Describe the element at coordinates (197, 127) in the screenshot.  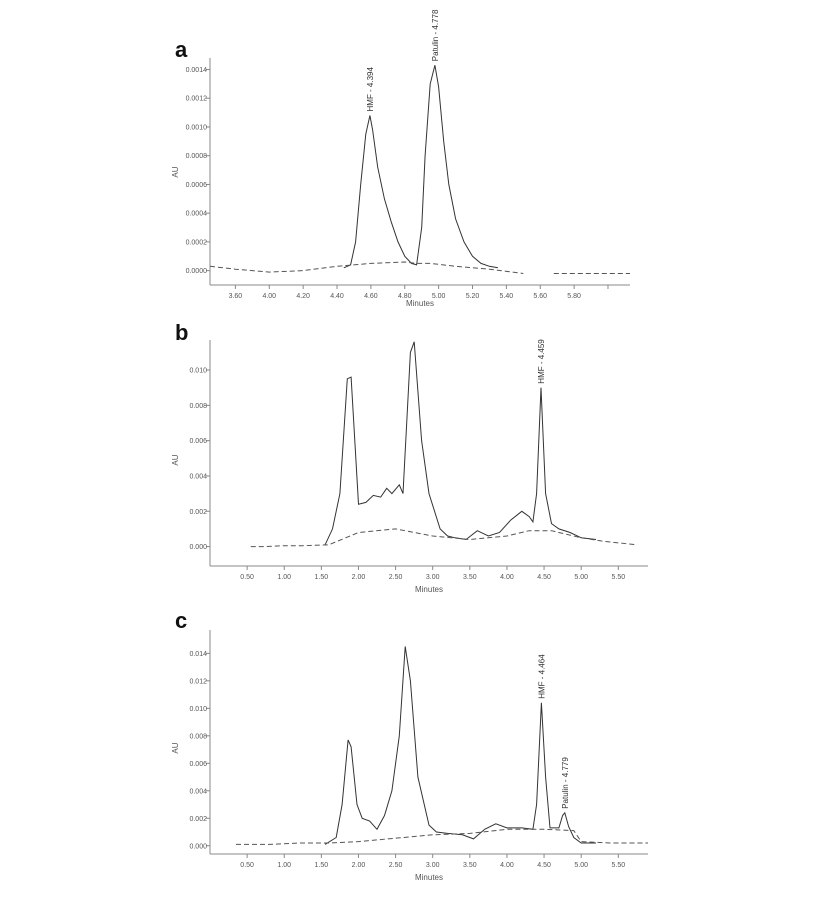
I see `y-tick-label: 0.0010` at that location.